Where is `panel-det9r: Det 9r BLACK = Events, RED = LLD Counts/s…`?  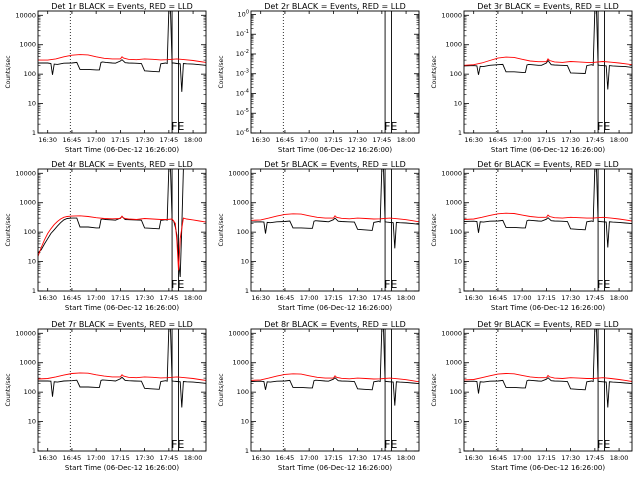 panel-det9r: Det 9r BLACK = Events, RED = LLD Counts/s… is located at coordinates (532, 396).